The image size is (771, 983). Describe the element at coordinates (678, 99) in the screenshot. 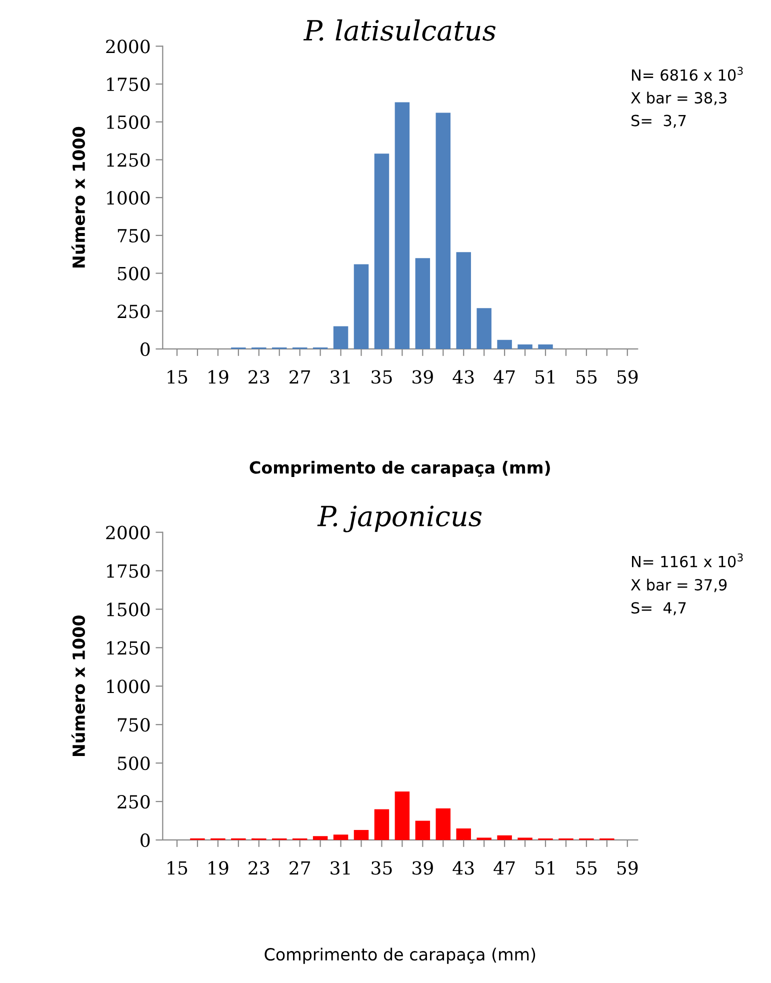

I see `annotation: X bar = 38,3` at that location.